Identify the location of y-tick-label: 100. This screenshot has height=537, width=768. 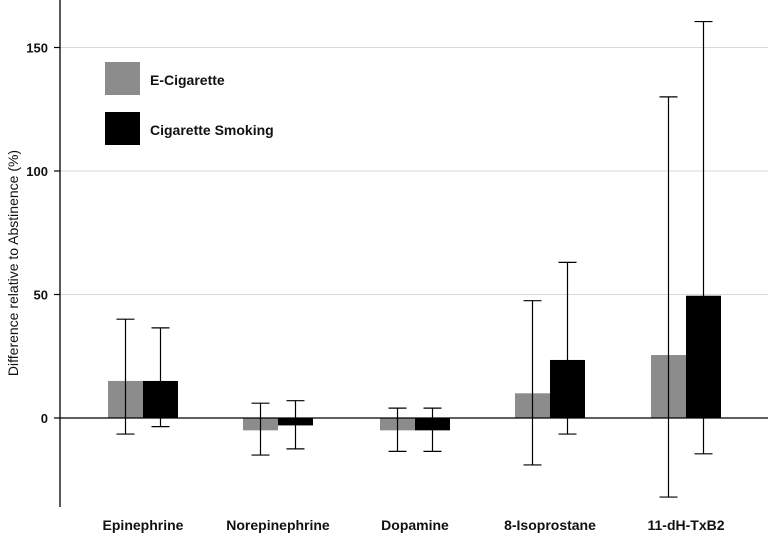
(37, 171).